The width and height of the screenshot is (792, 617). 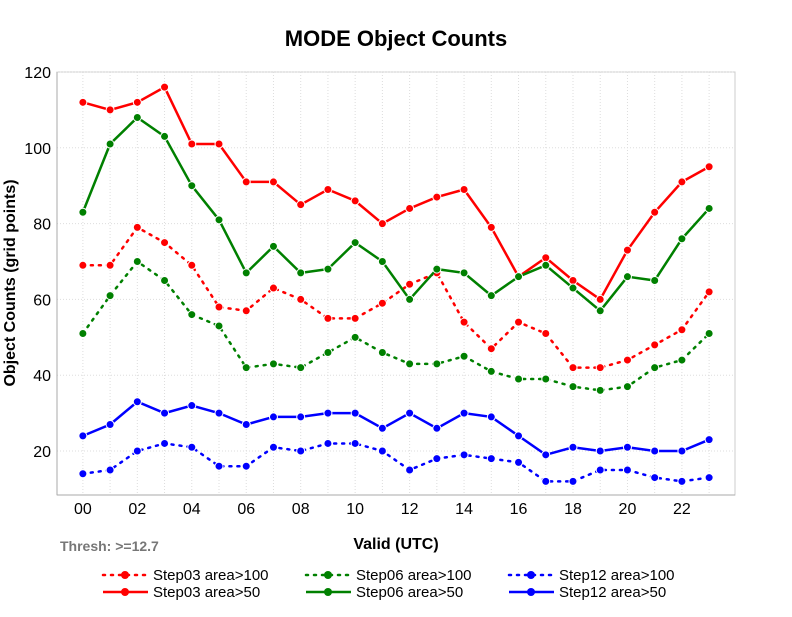 I want to click on y-tick-label: 100, so click(x=37, y=149).